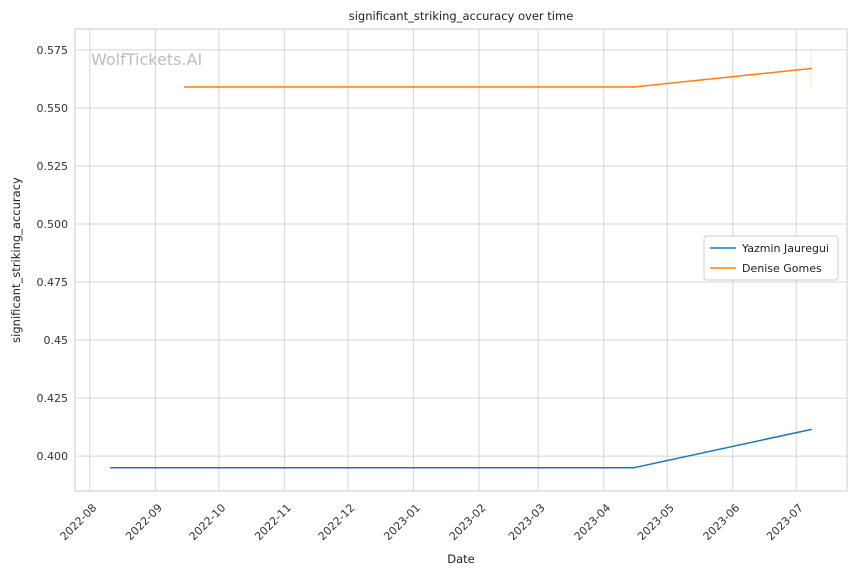 The height and width of the screenshot is (575, 860). I want to click on legend-box, so click(771, 258).